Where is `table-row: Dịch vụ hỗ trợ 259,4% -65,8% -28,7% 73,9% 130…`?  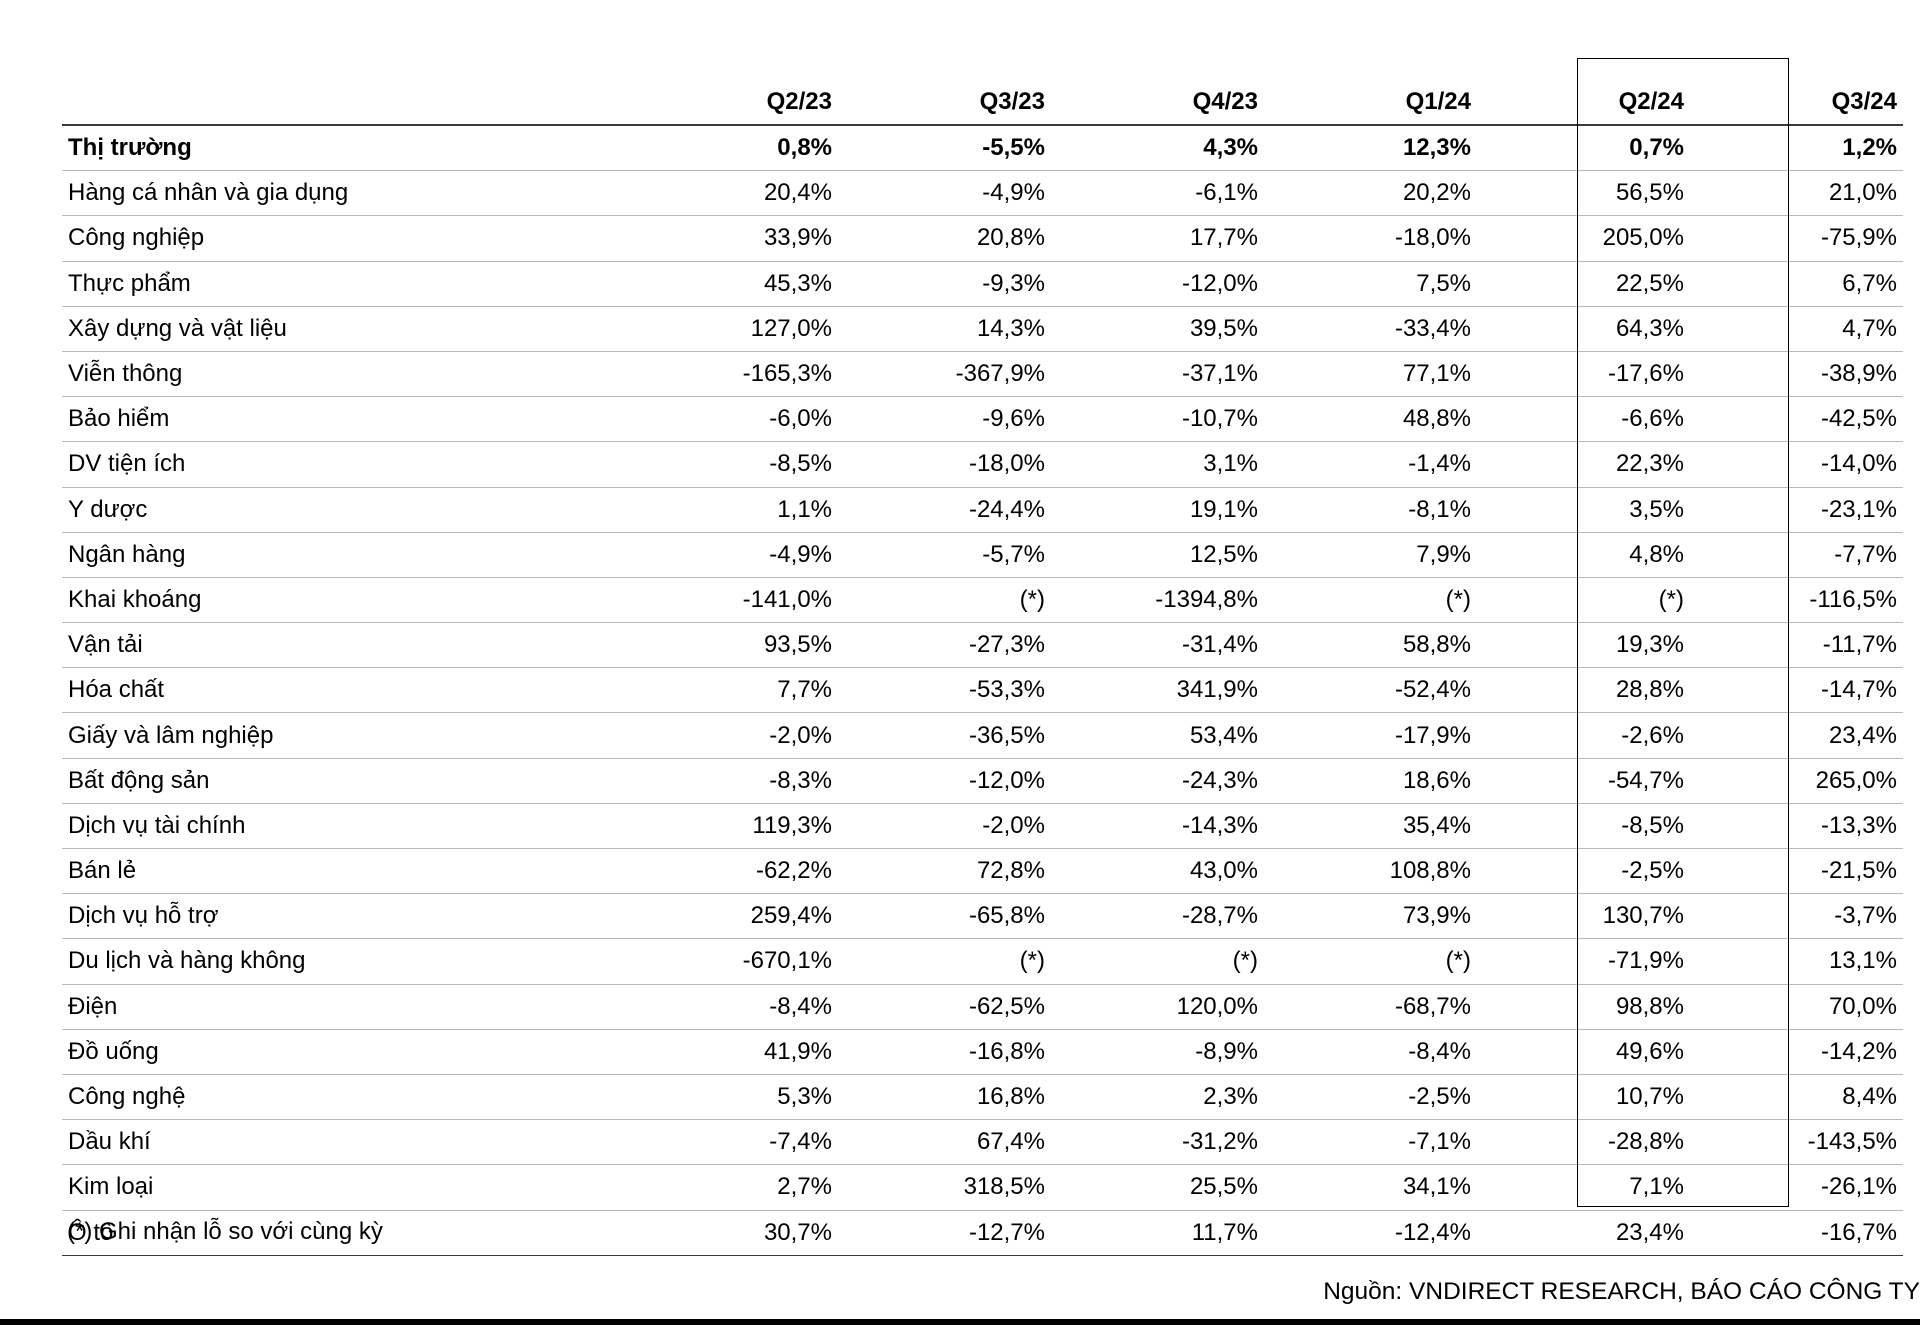
table-row: Dịch vụ hỗ trợ 259,4% -65,8% -28,7% 73,9% 130… is located at coordinates (982, 916).